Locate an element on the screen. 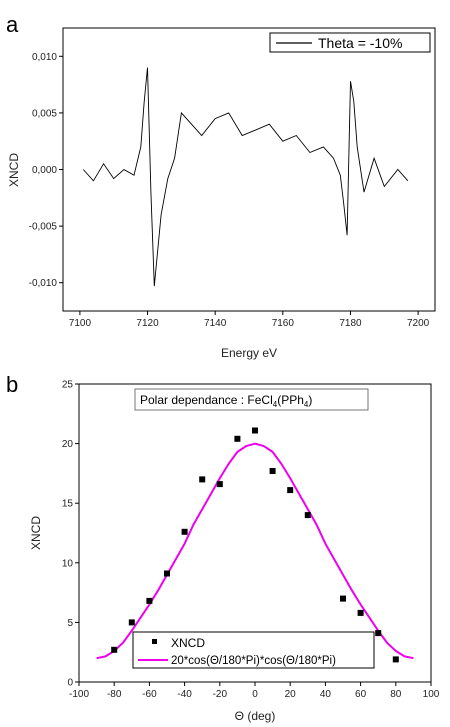 The image size is (450, 727). x-tick-label-b: 40 is located at coordinates (326, 694).